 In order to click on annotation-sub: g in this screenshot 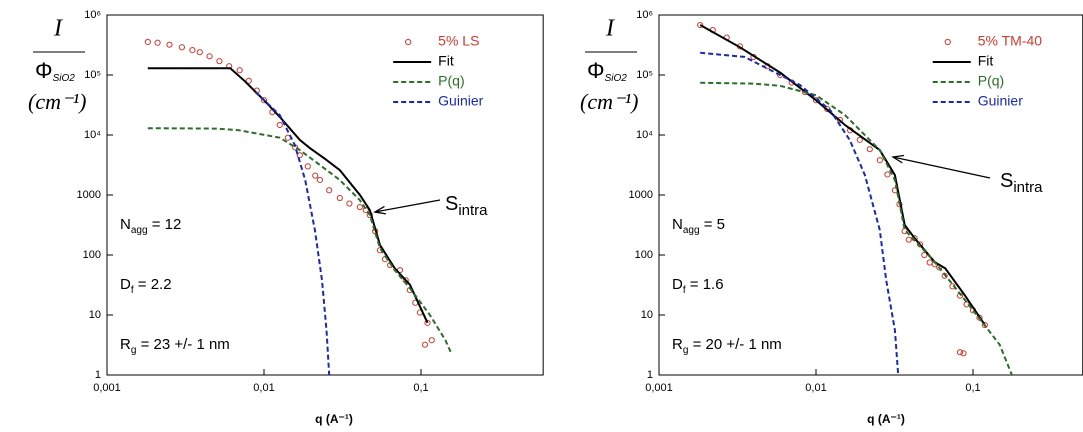, I will do `click(134, 350)`.